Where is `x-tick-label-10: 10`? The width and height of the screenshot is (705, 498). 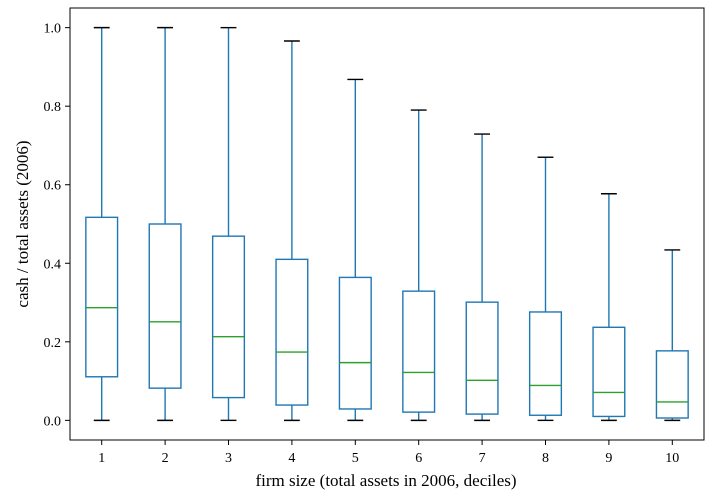 x-tick-label-10: 10 is located at coordinates (672, 458).